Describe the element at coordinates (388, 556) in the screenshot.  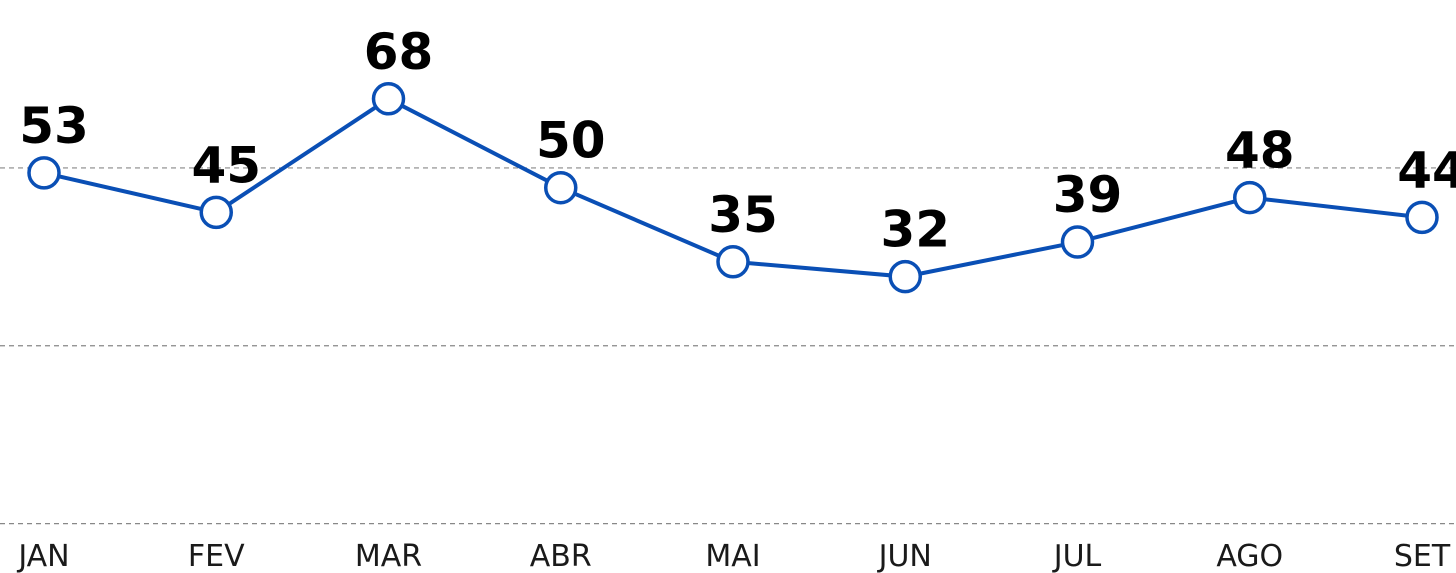
I see `x-tick-label: MAR` at that location.